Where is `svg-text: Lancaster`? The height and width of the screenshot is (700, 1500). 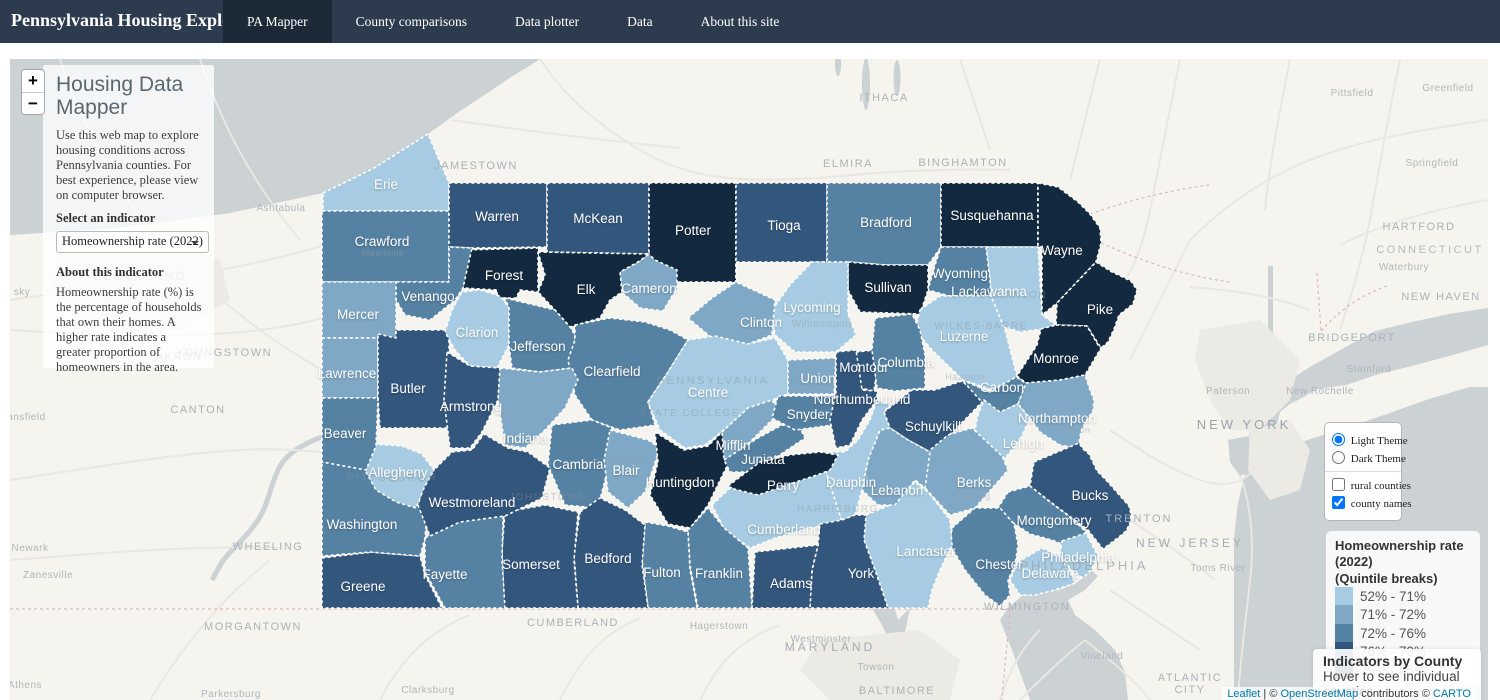 svg-text: Lancaster is located at coordinates (926, 551).